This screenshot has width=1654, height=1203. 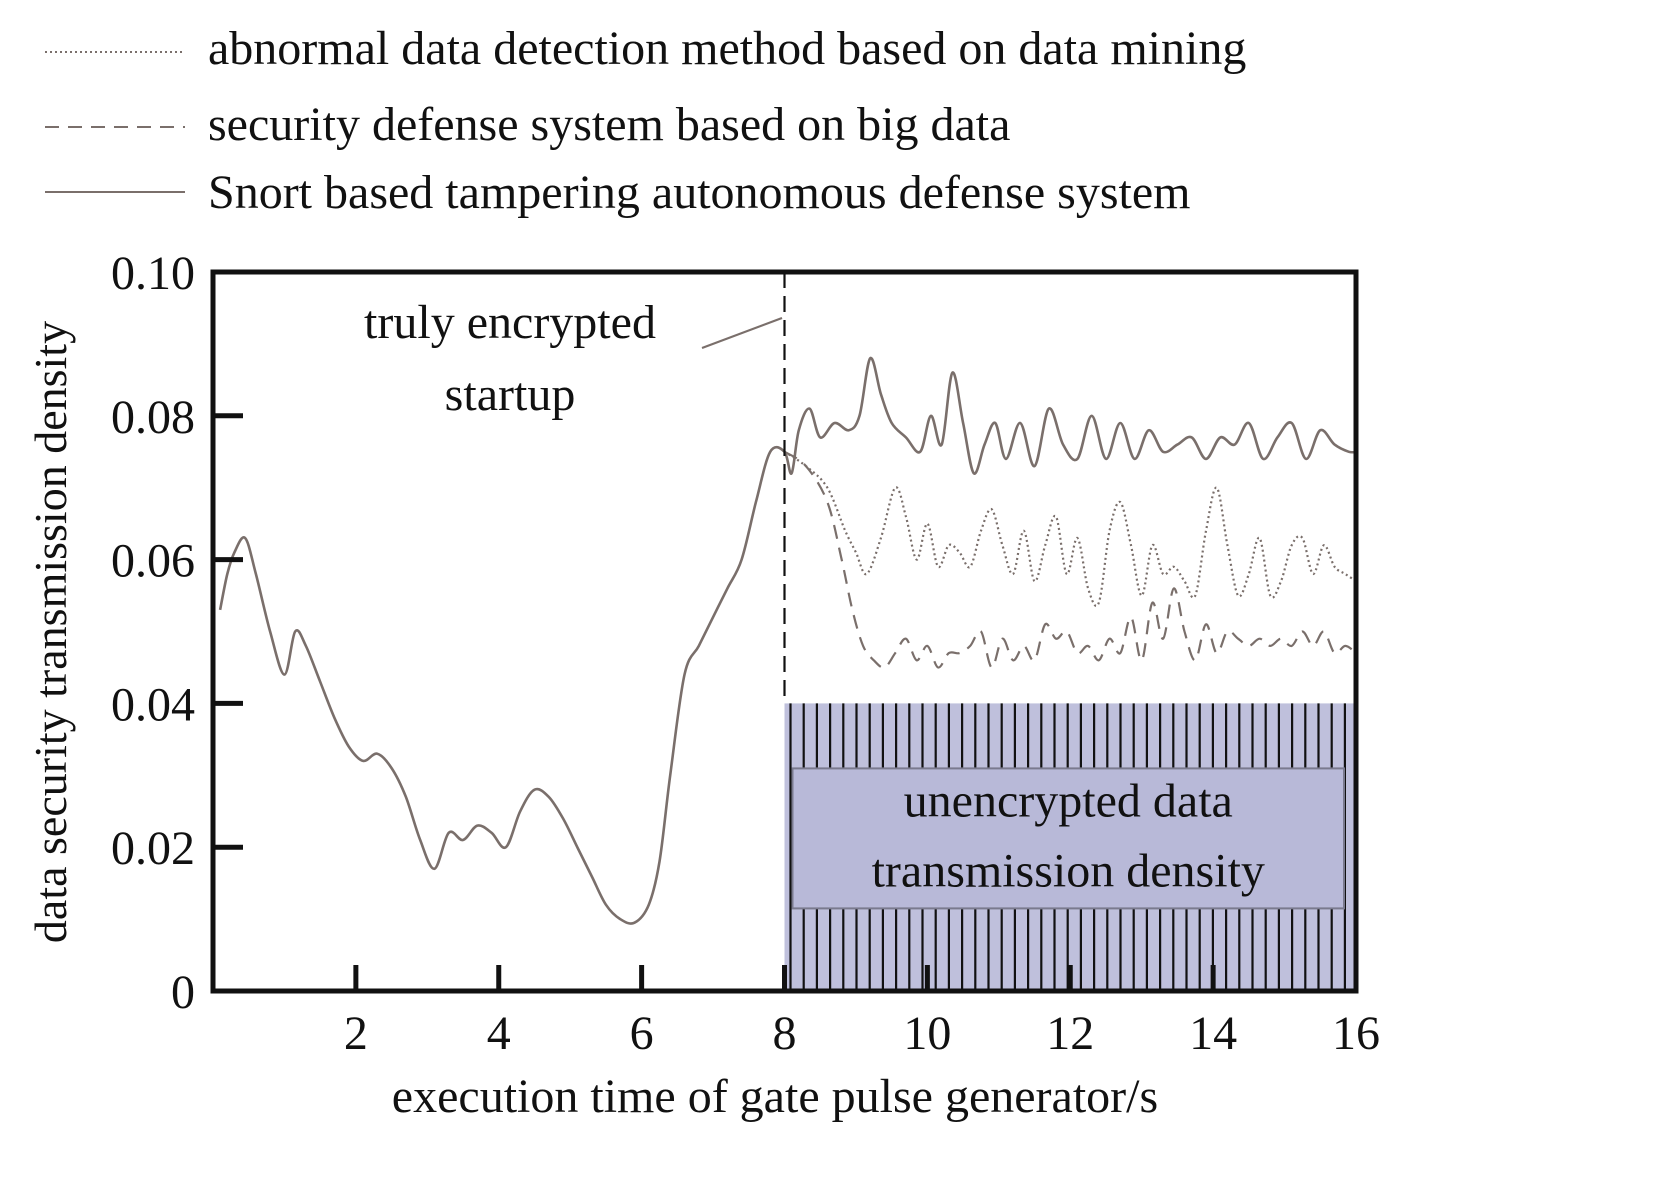 What do you see at coordinates (742, 333) in the screenshot?
I see `annotation-leader-line` at bounding box center [742, 333].